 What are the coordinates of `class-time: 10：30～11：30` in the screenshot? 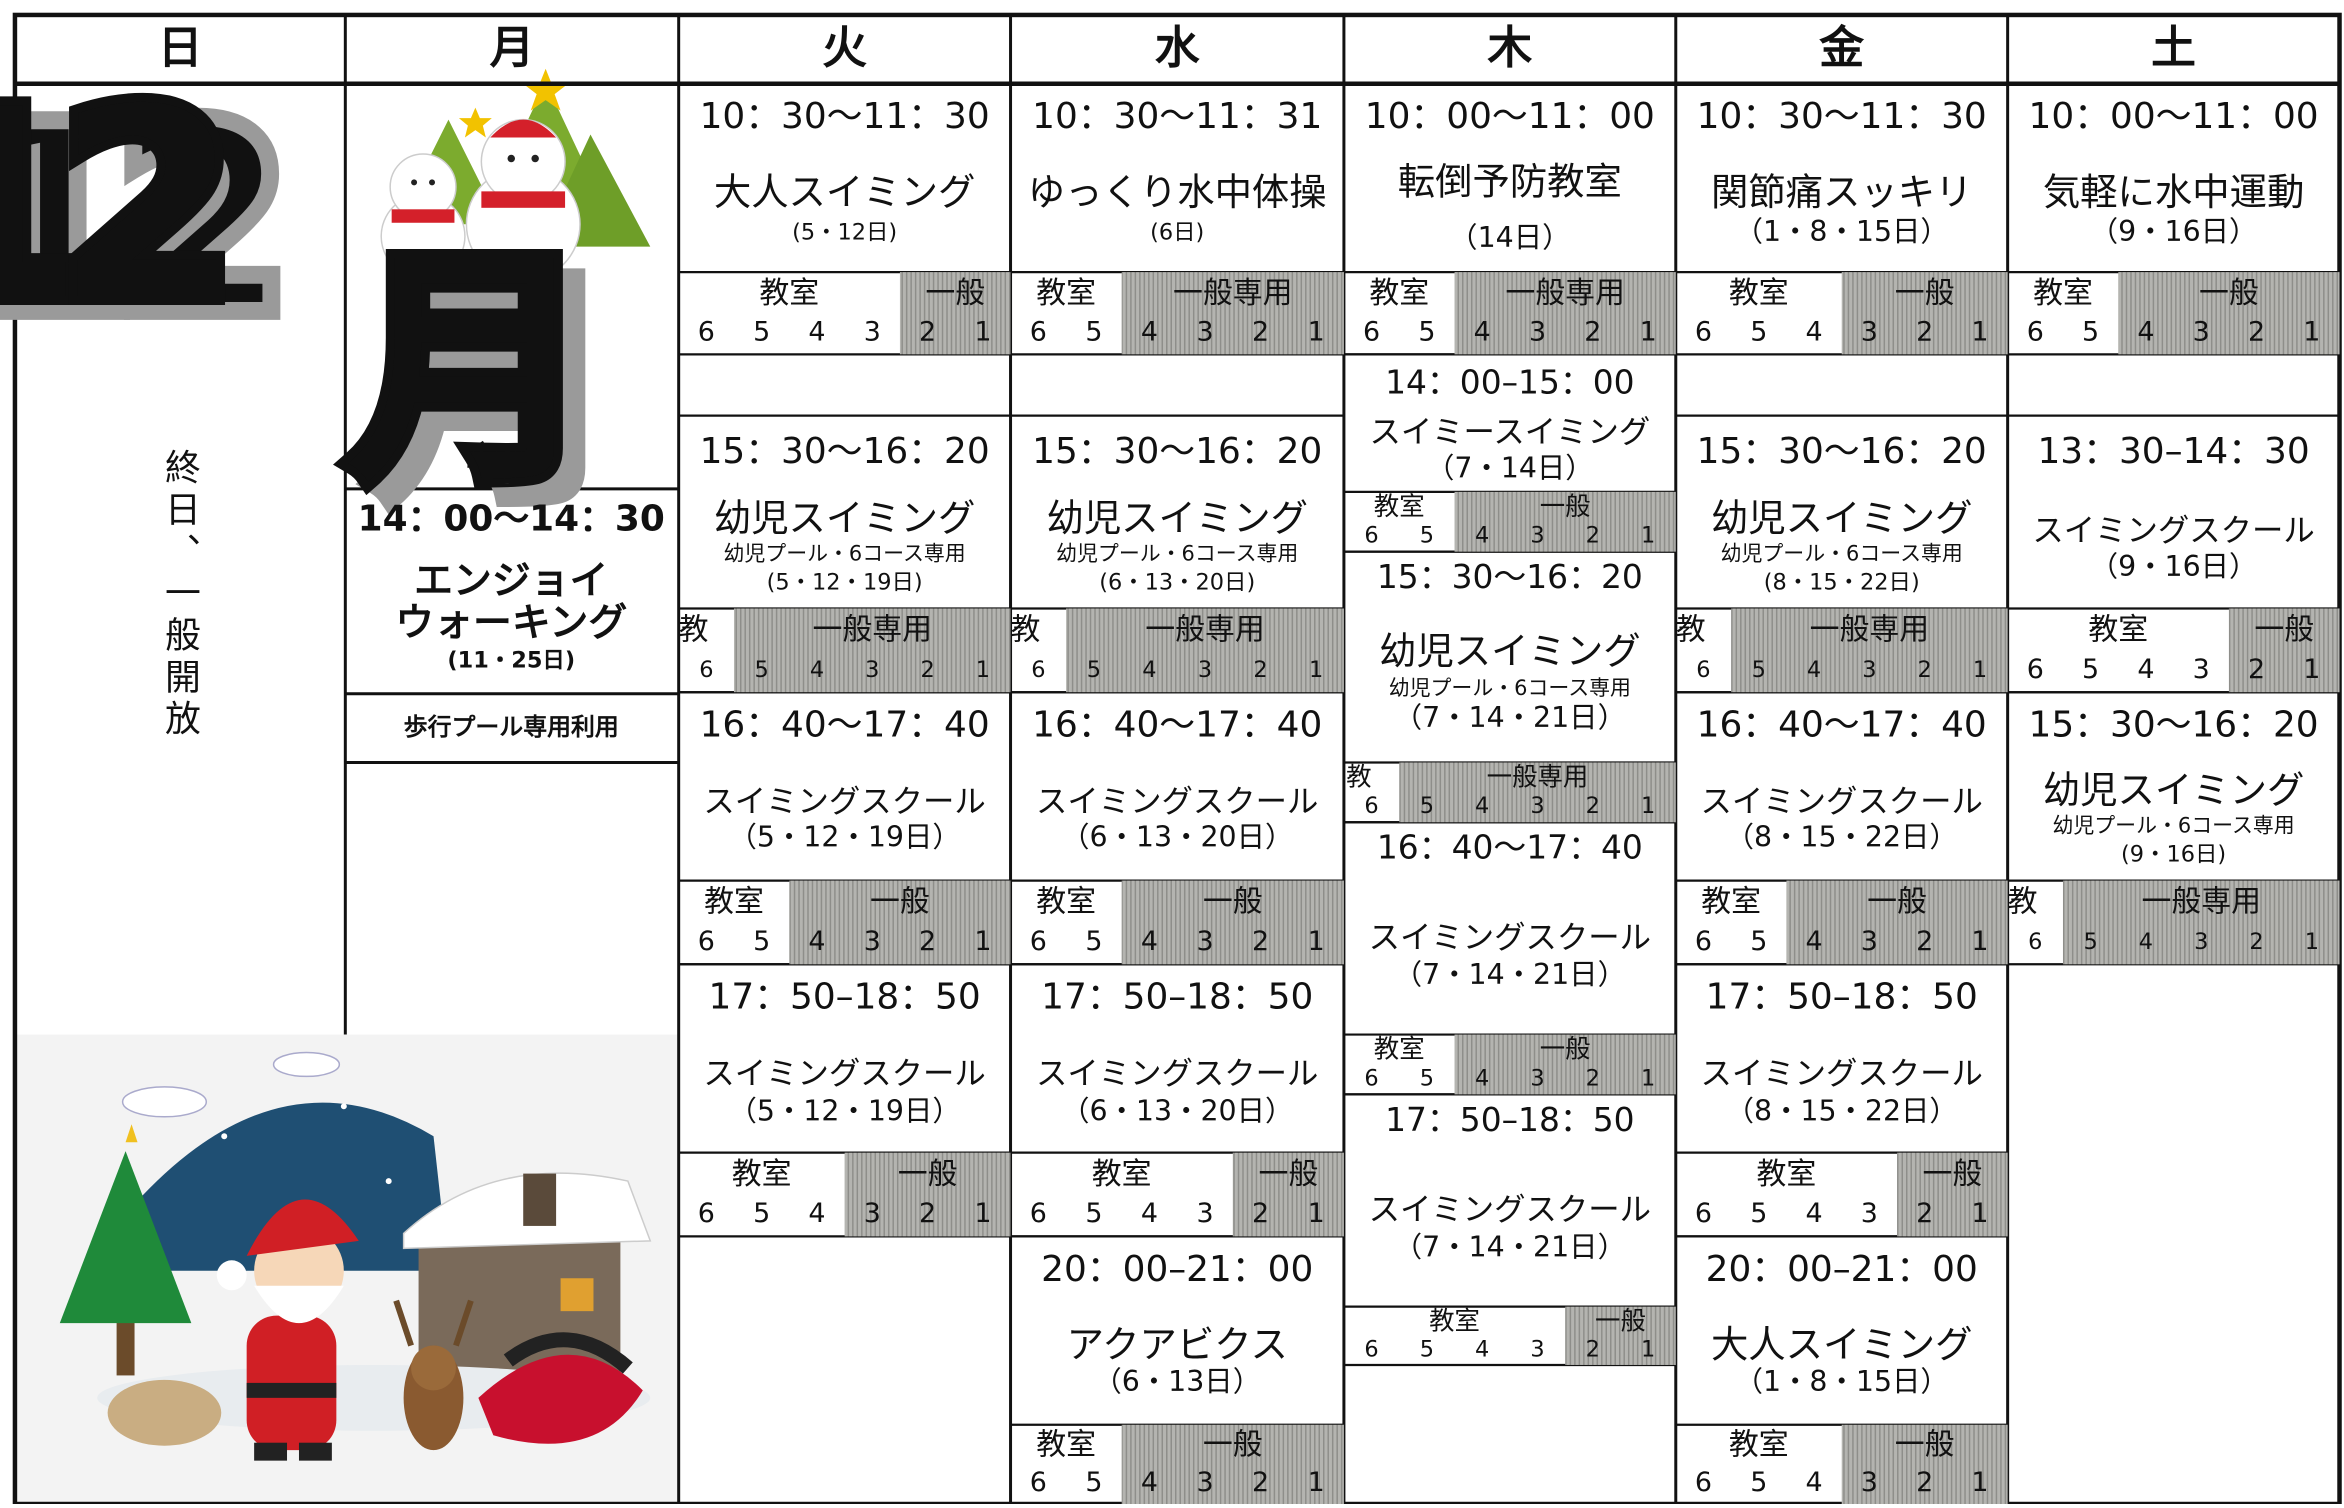 It's located at (1842, 116).